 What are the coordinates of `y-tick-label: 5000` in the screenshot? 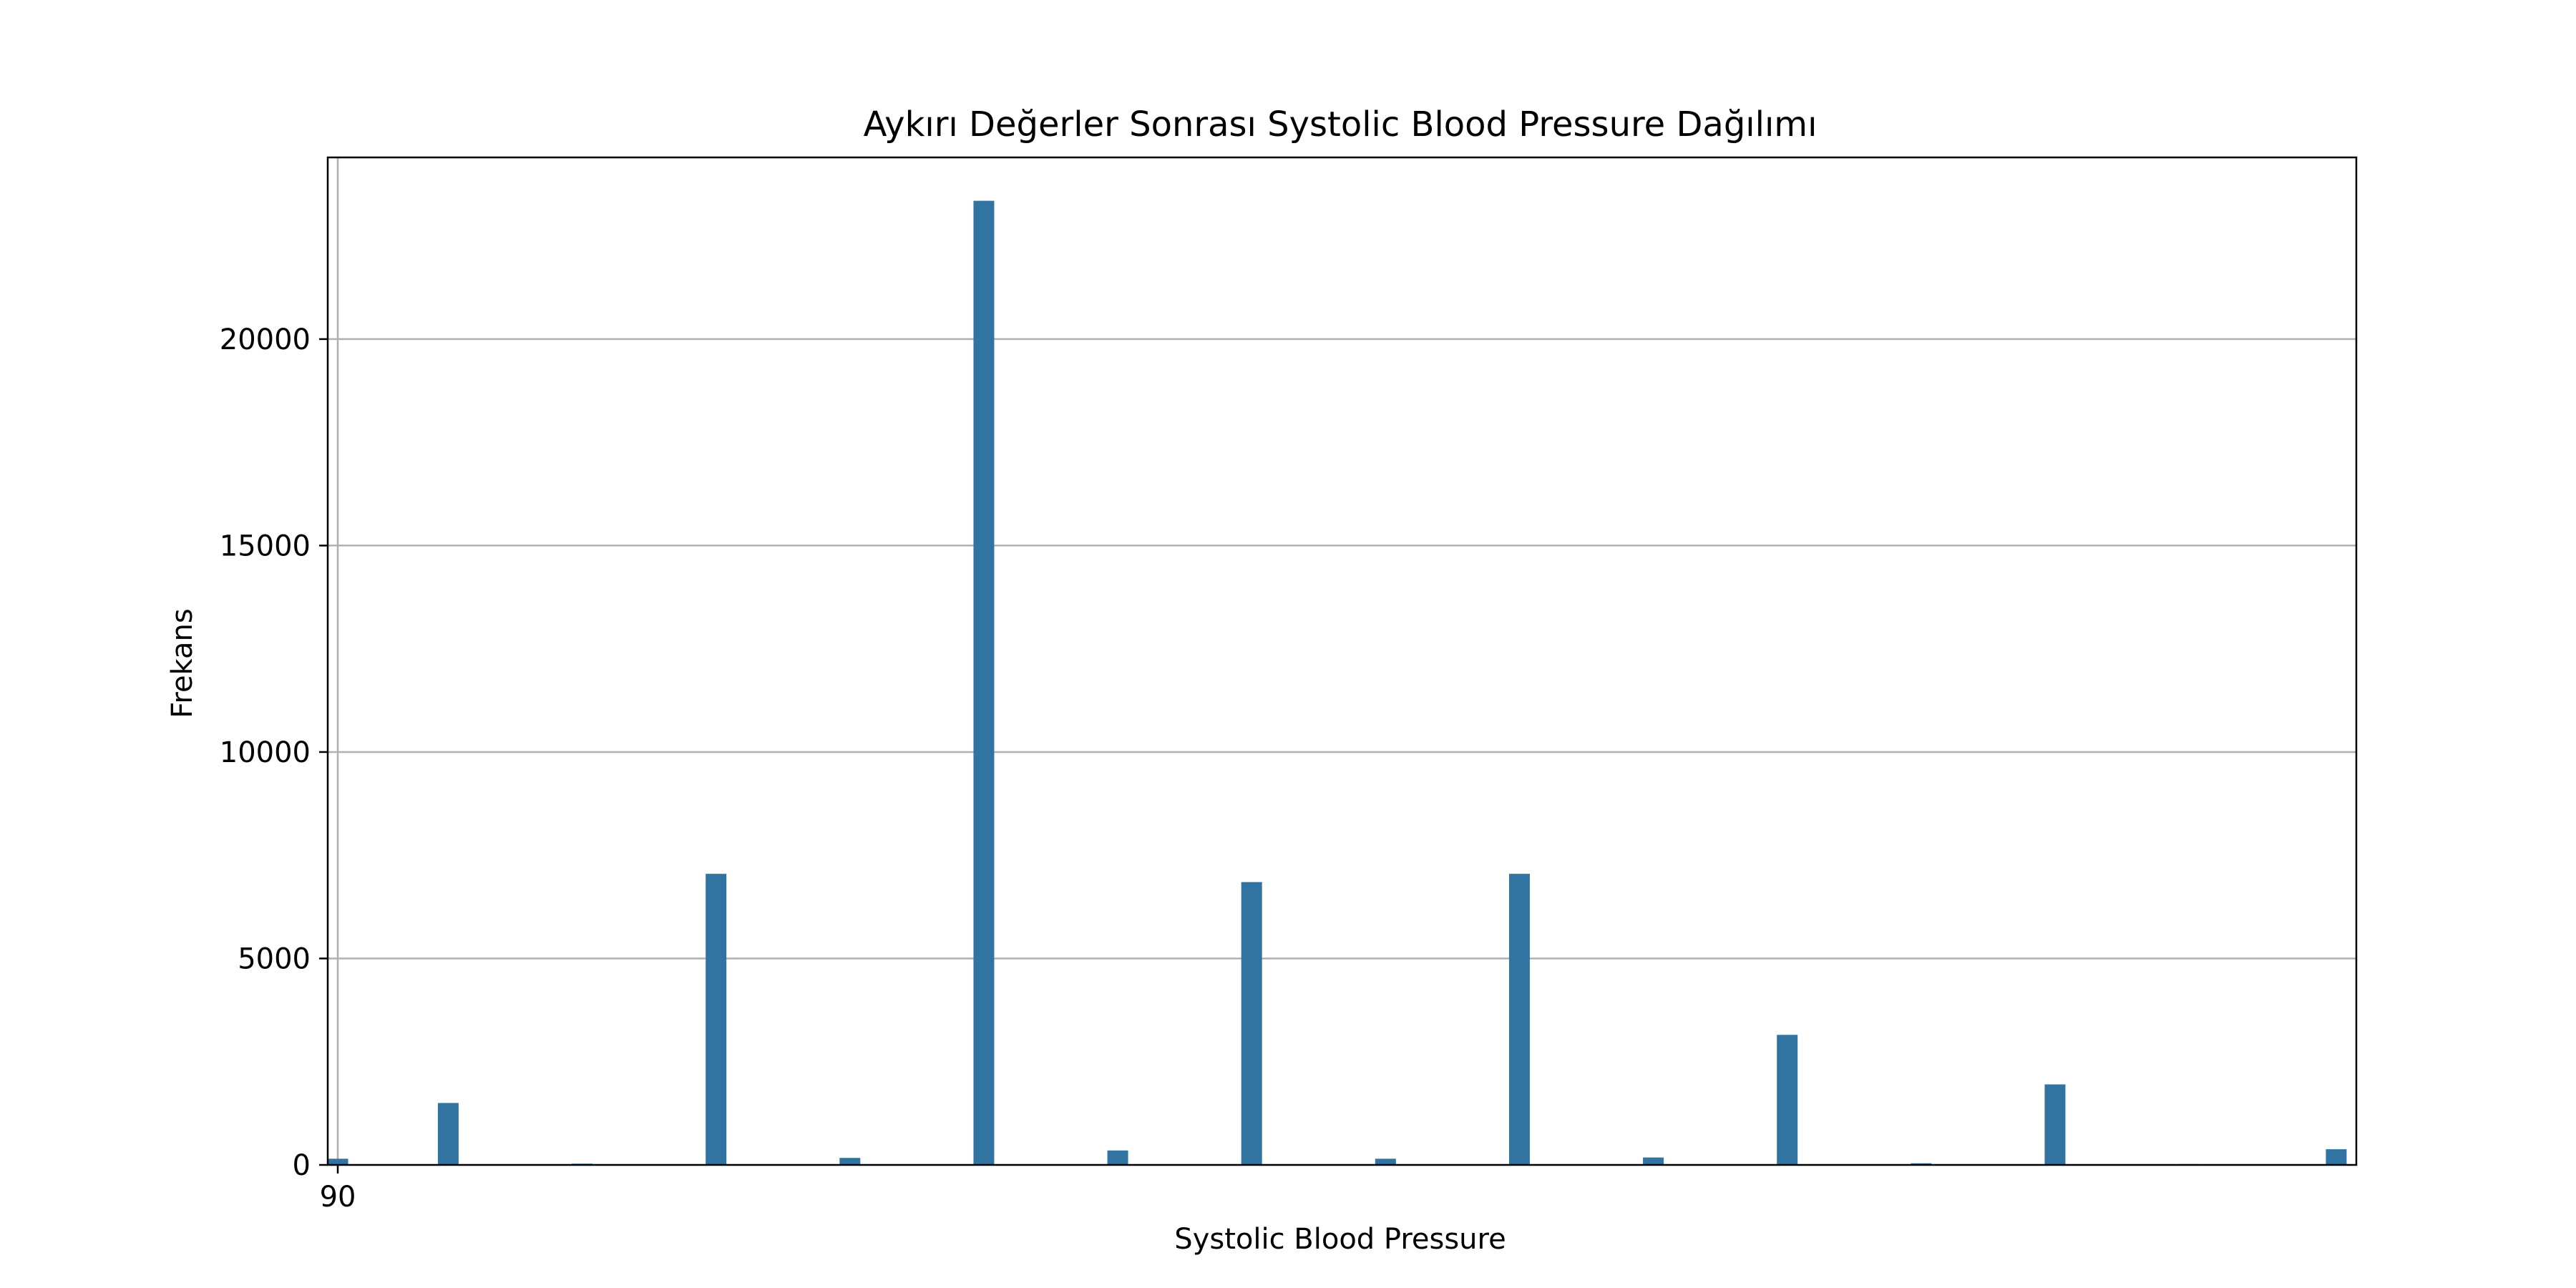 It's located at (274, 958).